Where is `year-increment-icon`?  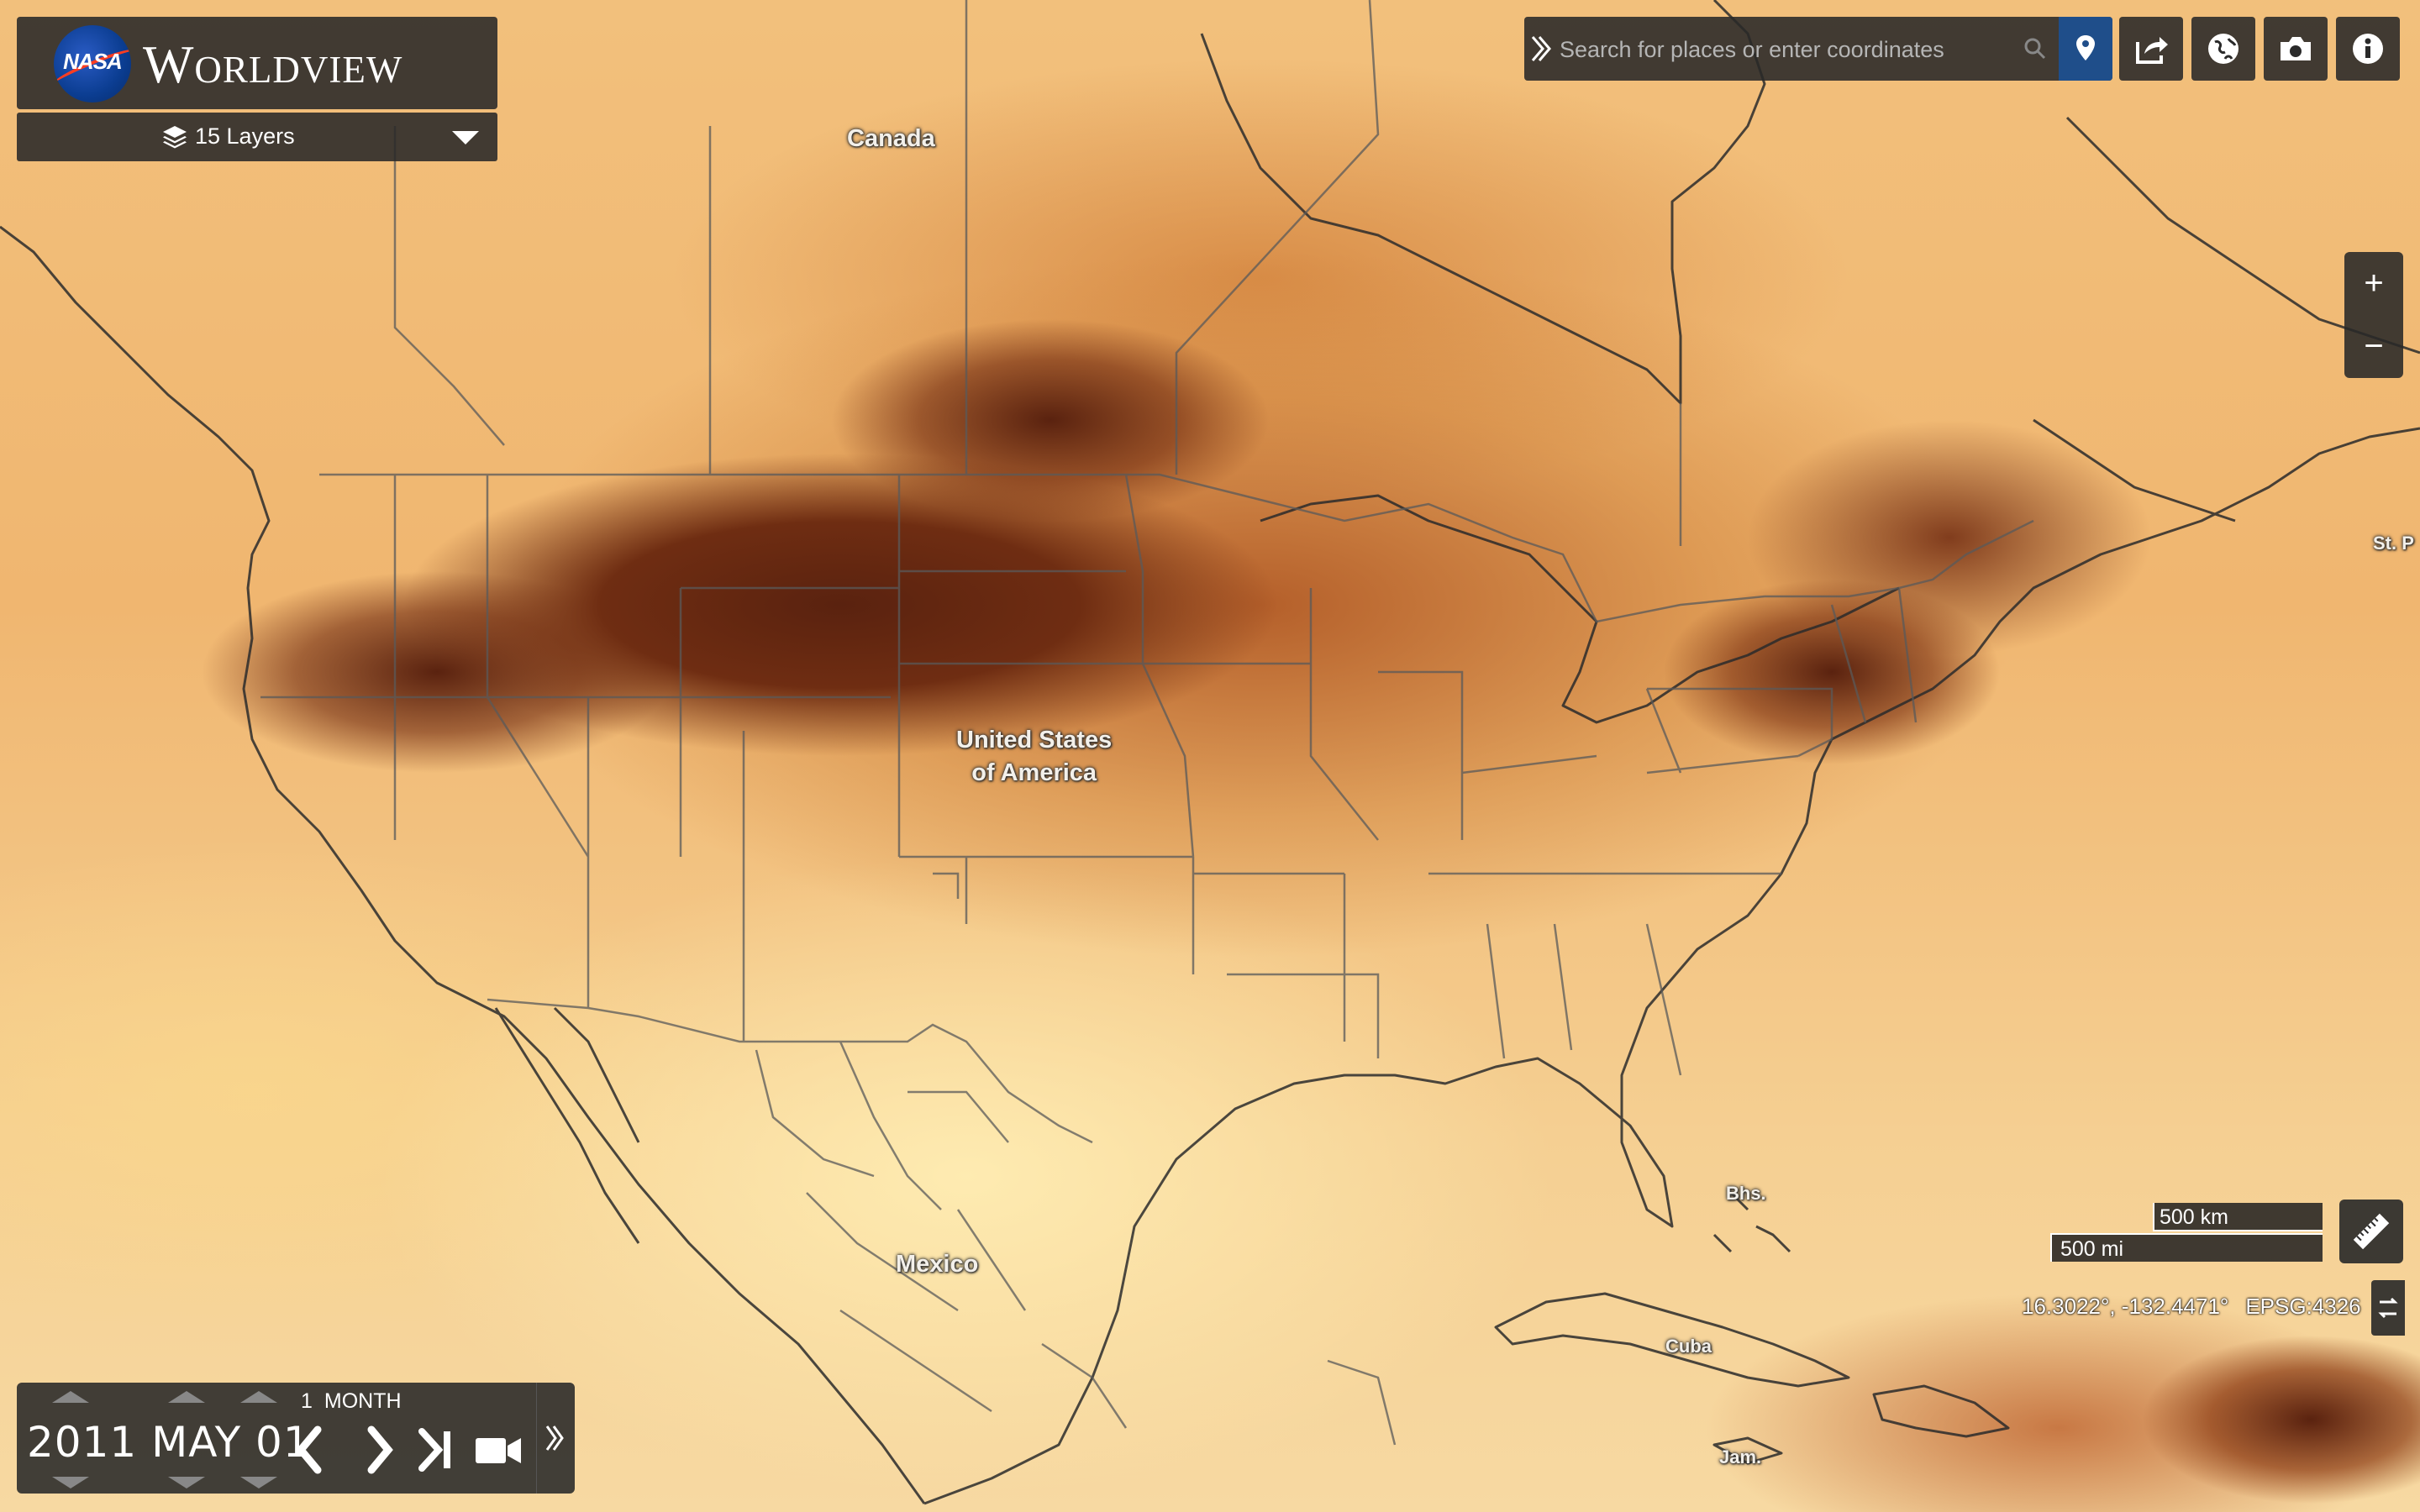 year-increment-icon is located at coordinates (70, 1397).